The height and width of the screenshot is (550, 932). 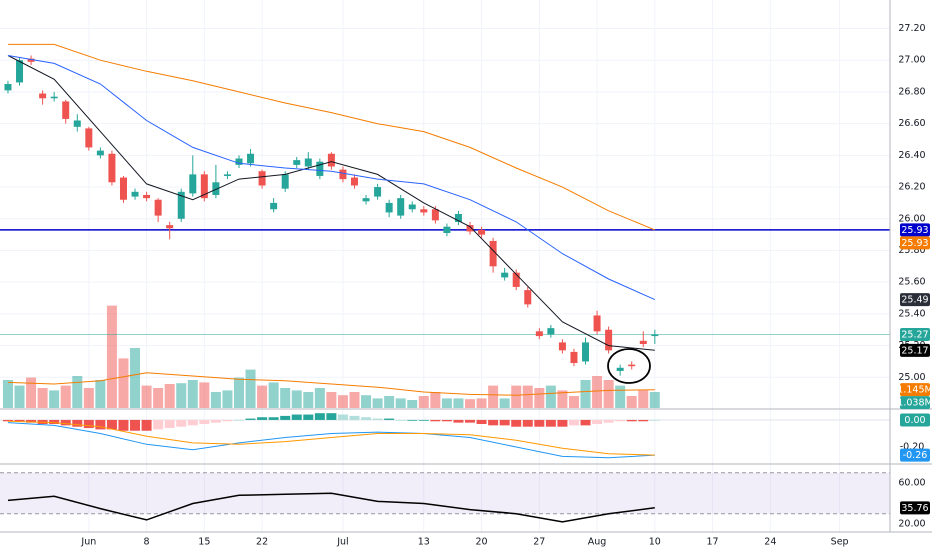 What do you see at coordinates (911, 218) in the screenshot?
I see `y-tick-label: 26.00` at bounding box center [911, 218].